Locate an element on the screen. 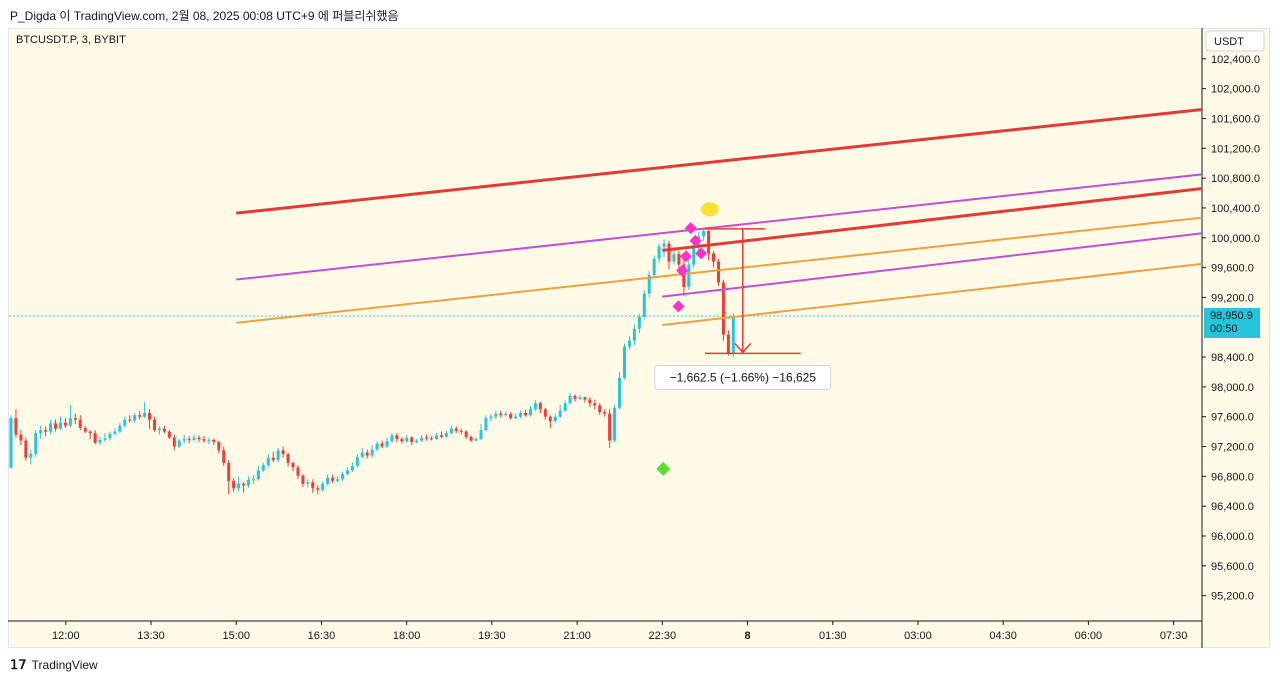 The height and width of the screenshot is (681, 1280). price-tick-label: 96,000.0 is located at coordinates (1232, 537).